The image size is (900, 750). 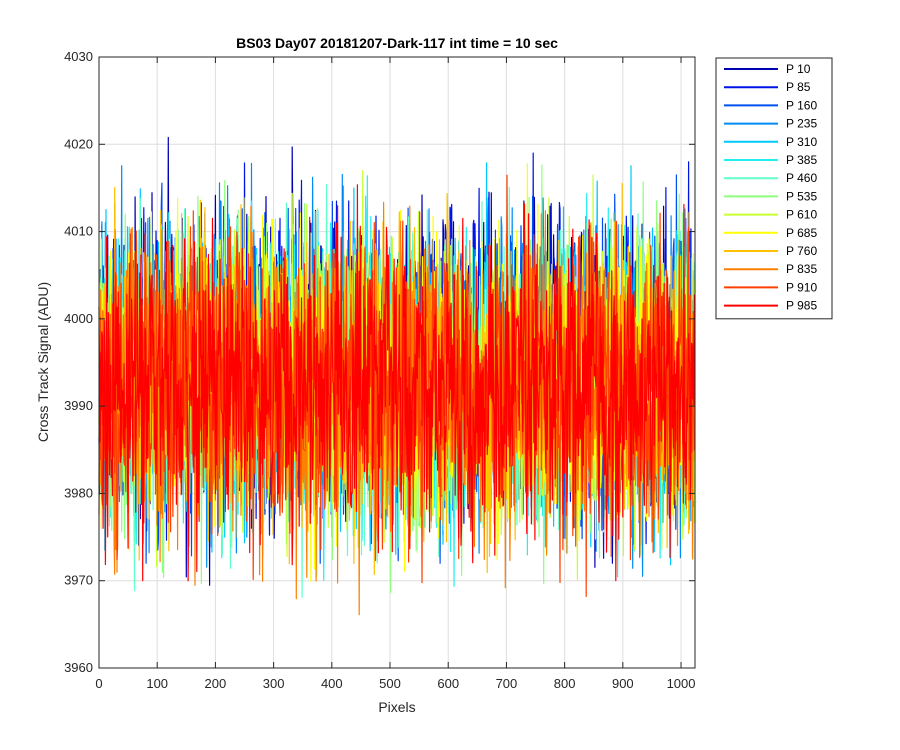 What do you see at coordinates (801, 251) in the screenshot?
I see `legend-entry-label: P 760` at bounding box center [801, 251].